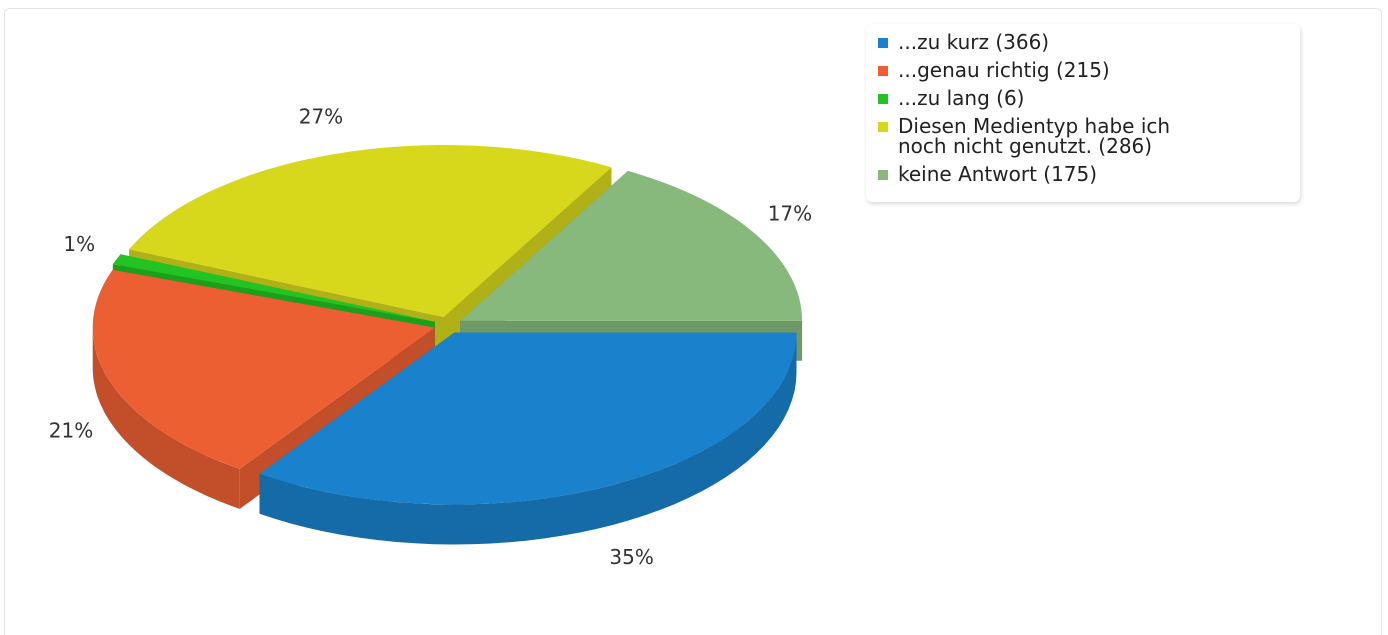 Image resolution: width=1388 pixels, height=635 pixels. What do you see at coordinates (71, 430) in the screenshot?
I see `slice-label: 21%` at bounding box center [71, 430].